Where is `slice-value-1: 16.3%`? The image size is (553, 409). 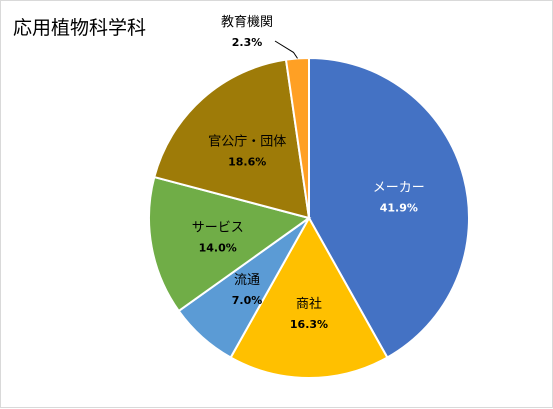 slice-value-1: 16.3% is located at coordinates (309, 324).